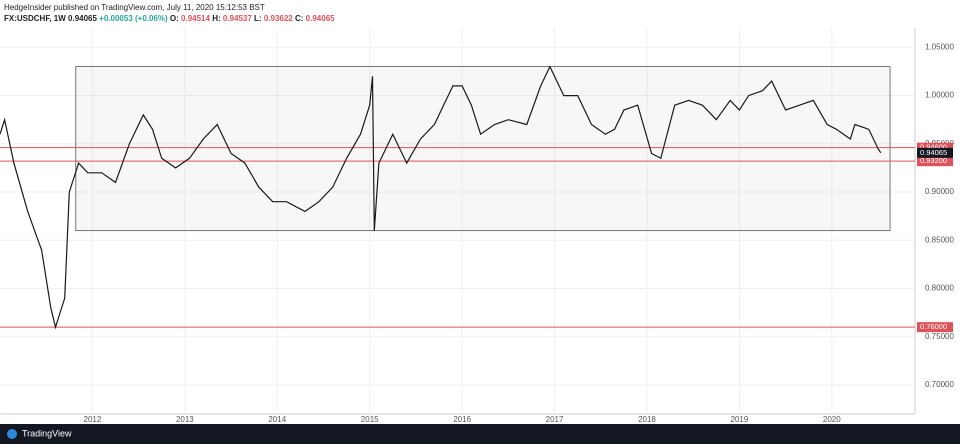 Image resolution: width=960 pixels, height=444 pixels. Describe the element at coordinates (739, 419) in the screenshot. I see `x-tick-label: 2019` at that location.